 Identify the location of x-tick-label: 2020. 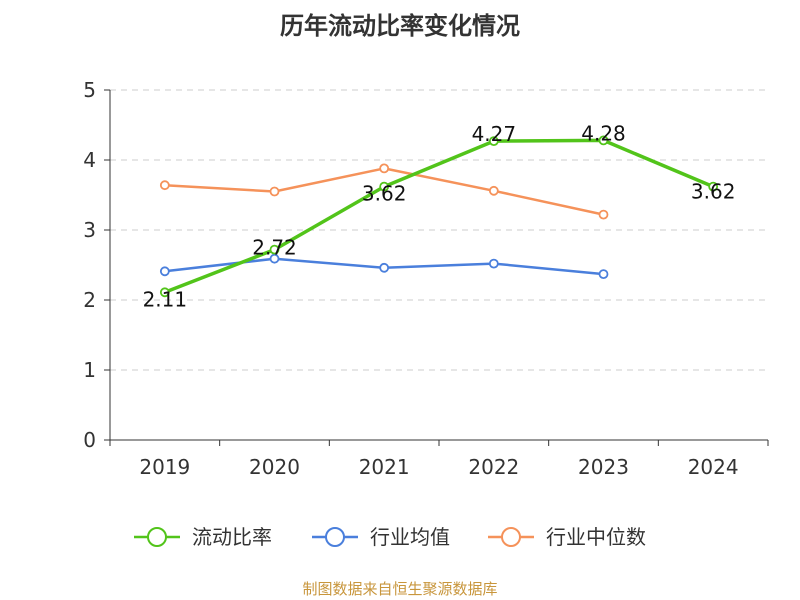
(274, 467).